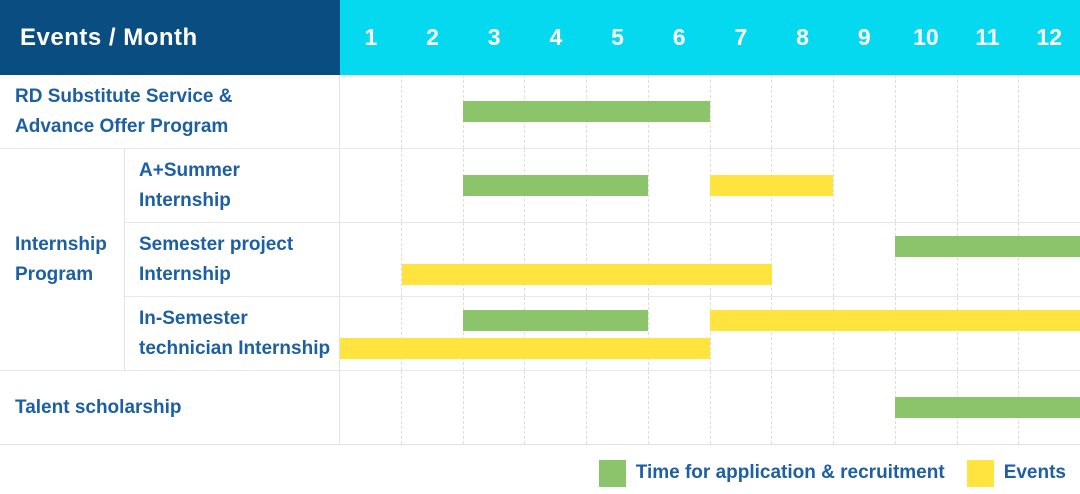  What do you see at coordinates (432, 37) in the screenshot?
I see `month-header-cell: 2` at bounding box center [432, 37].